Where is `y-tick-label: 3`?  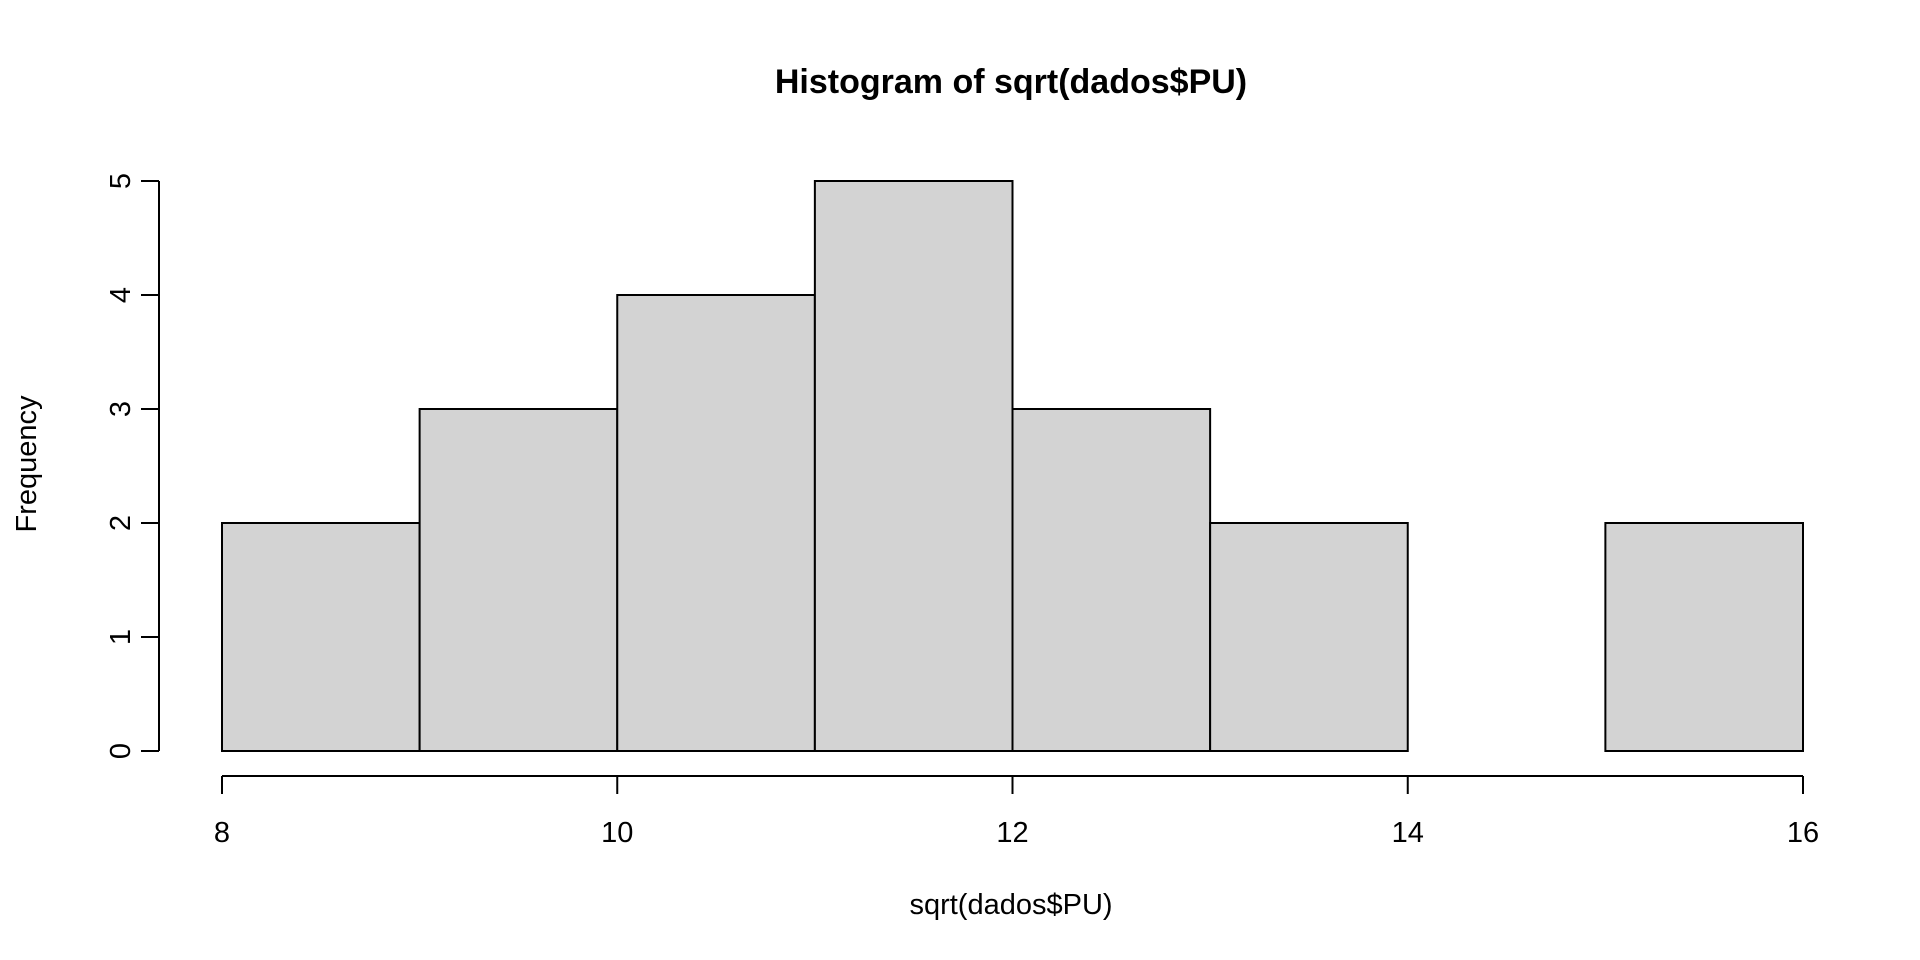 y-tick-label: 3 is located at coordinates (121, 409).